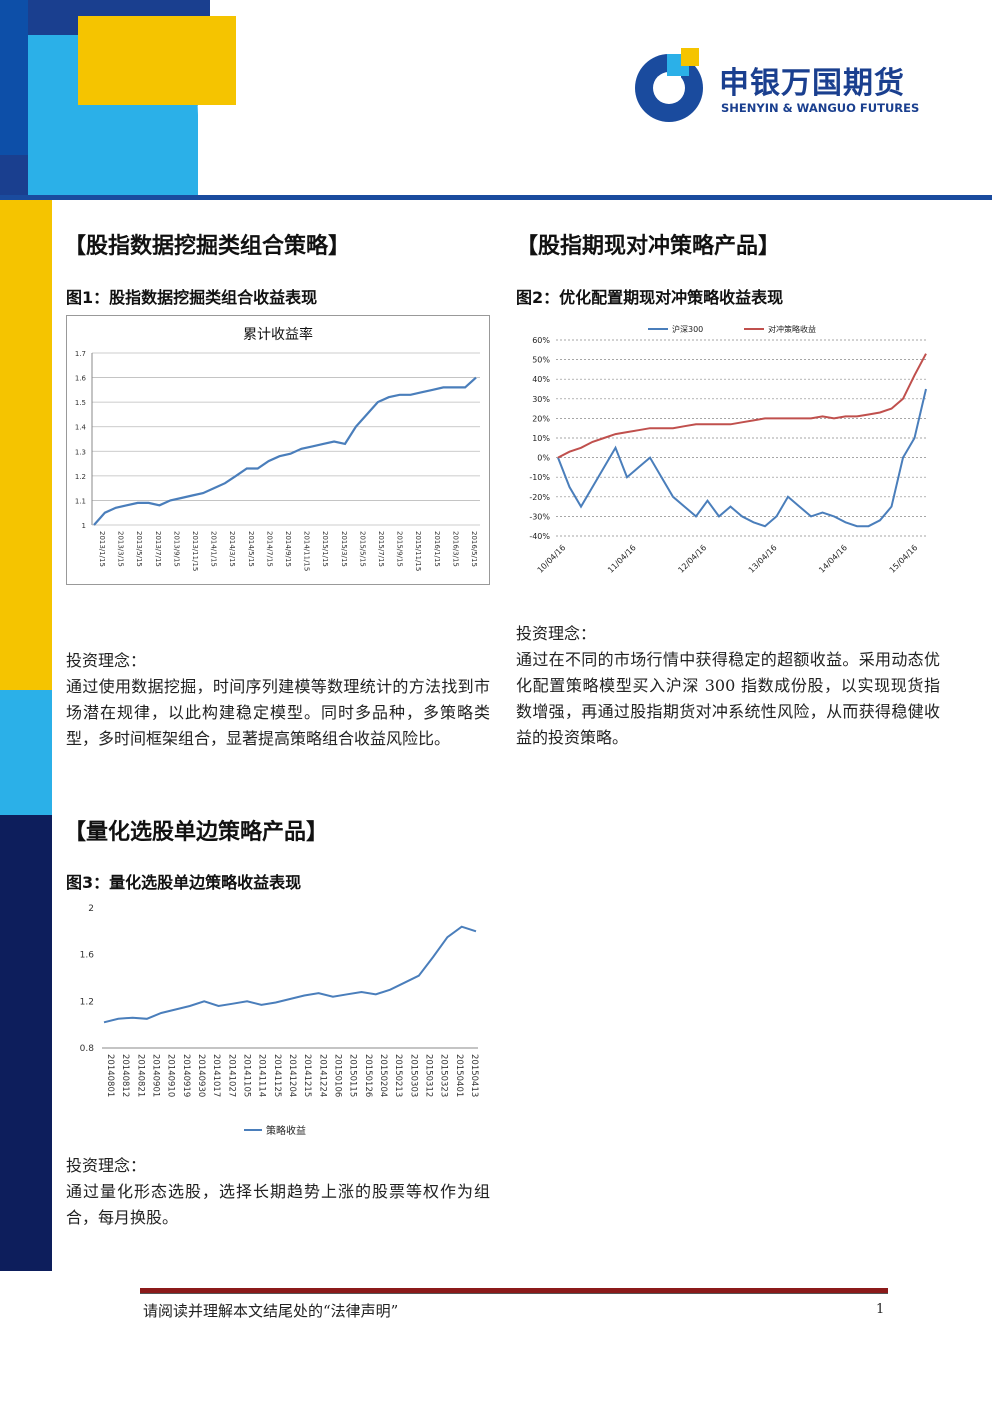 The image size is (992, 1403). What do you see at coordinates (381, 549) in the screenshot?
I see `x-tick-label: 2015/7/15` at bounding box center [381, 549].